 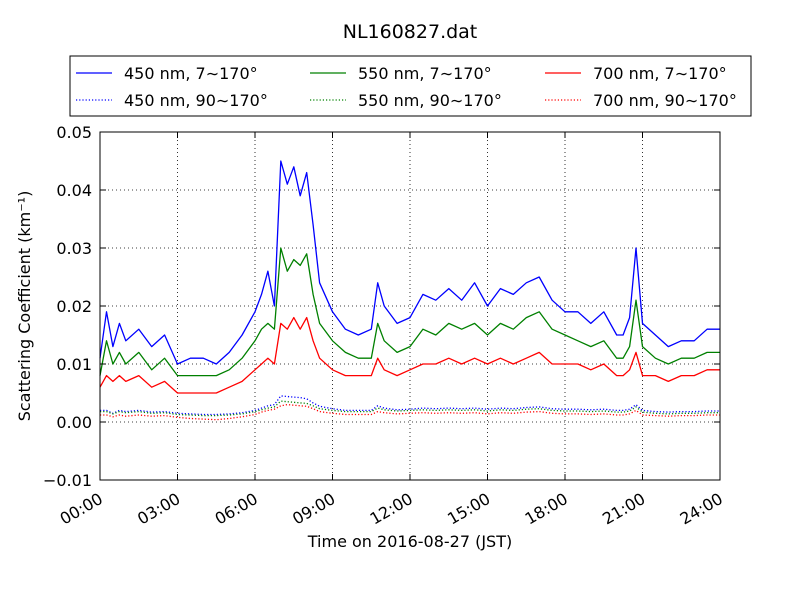 I want to click on x-tick-label: 15:00, so click(x=468, y=509).